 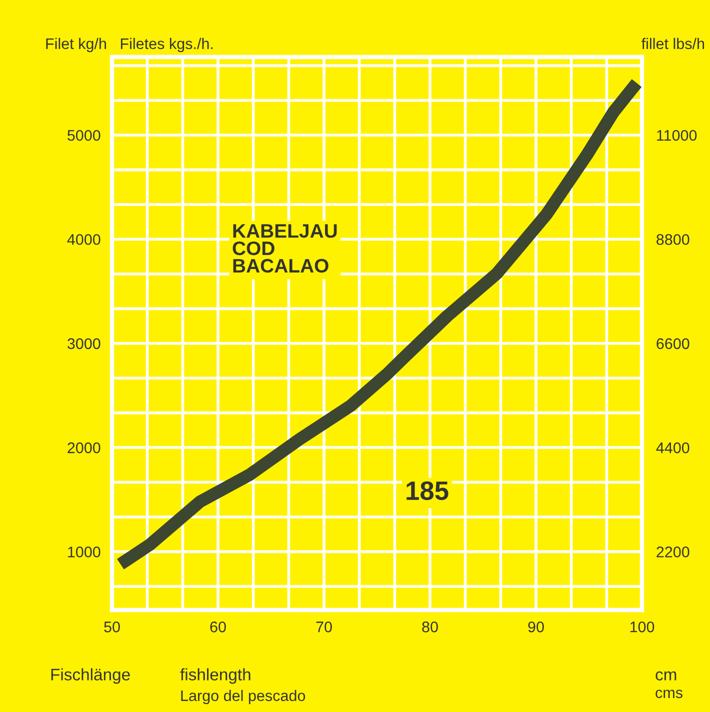 What do you see at coordinates (243, 697) in the screenshot?
I see `text: Largo del pescado` at bounding box center [243, 697].